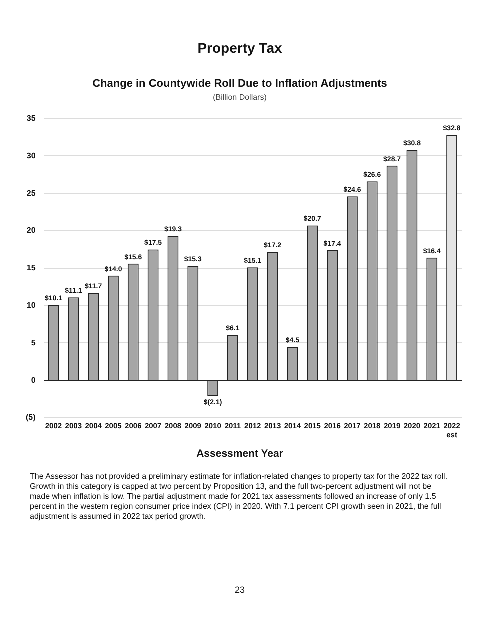 The image size is (480, 621). What do you see at coordinates (31, 231) in the screenshot?
I see `y-tick-label: 20` at bounding box center [31, 231].